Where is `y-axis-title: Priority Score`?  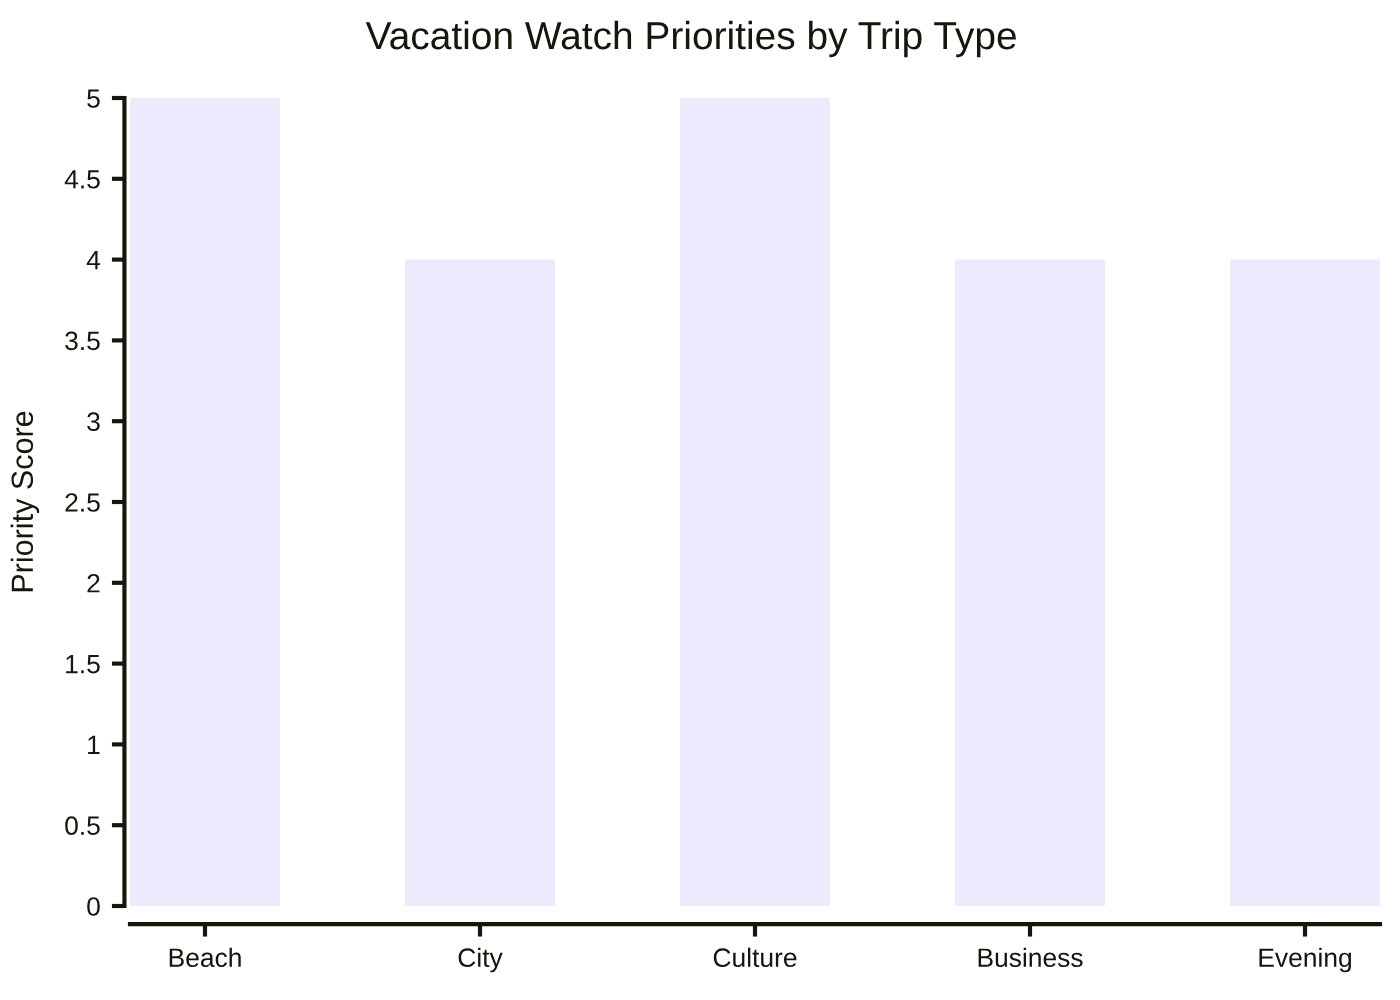 y-axis-title: Priority Score is located at coordinates (25, 501).